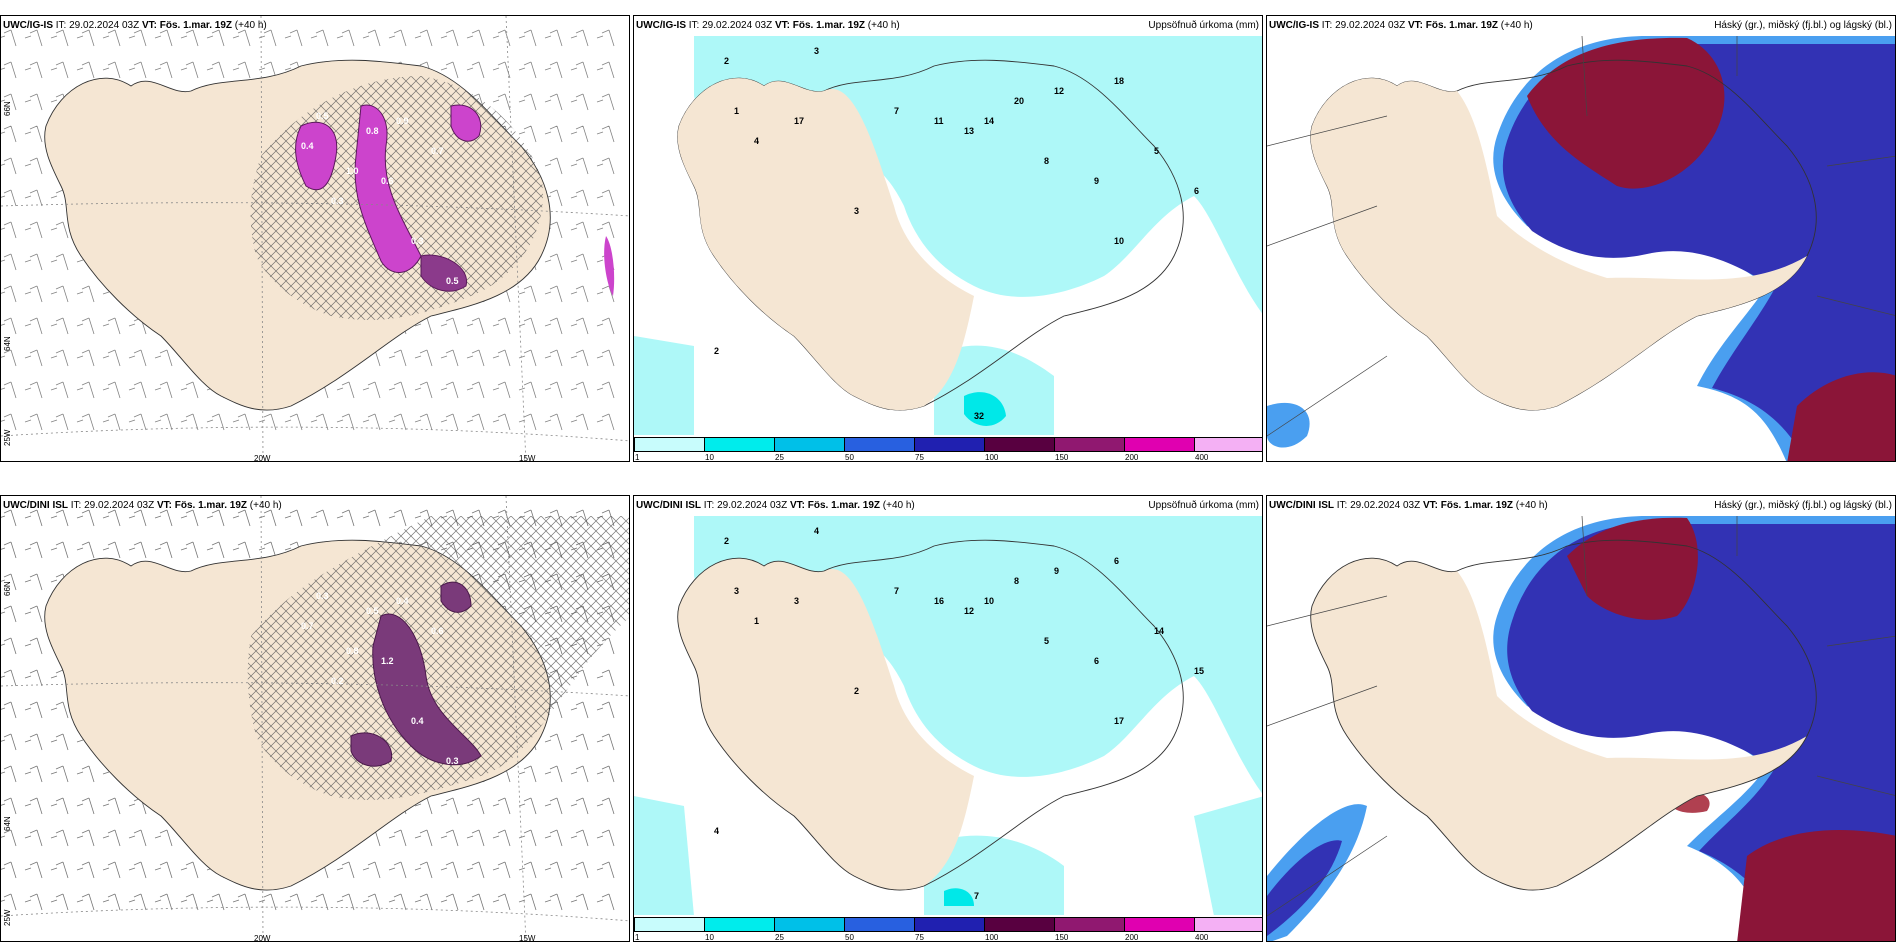 Image resolution: width=1900 pixels, height=950 pixels. What do you see at coordinates (1203, 25) in the screenshot?
I see `panel-field-title: Uppsöfnuð úrkoma (mm)` at bounding box center [1203, 25].